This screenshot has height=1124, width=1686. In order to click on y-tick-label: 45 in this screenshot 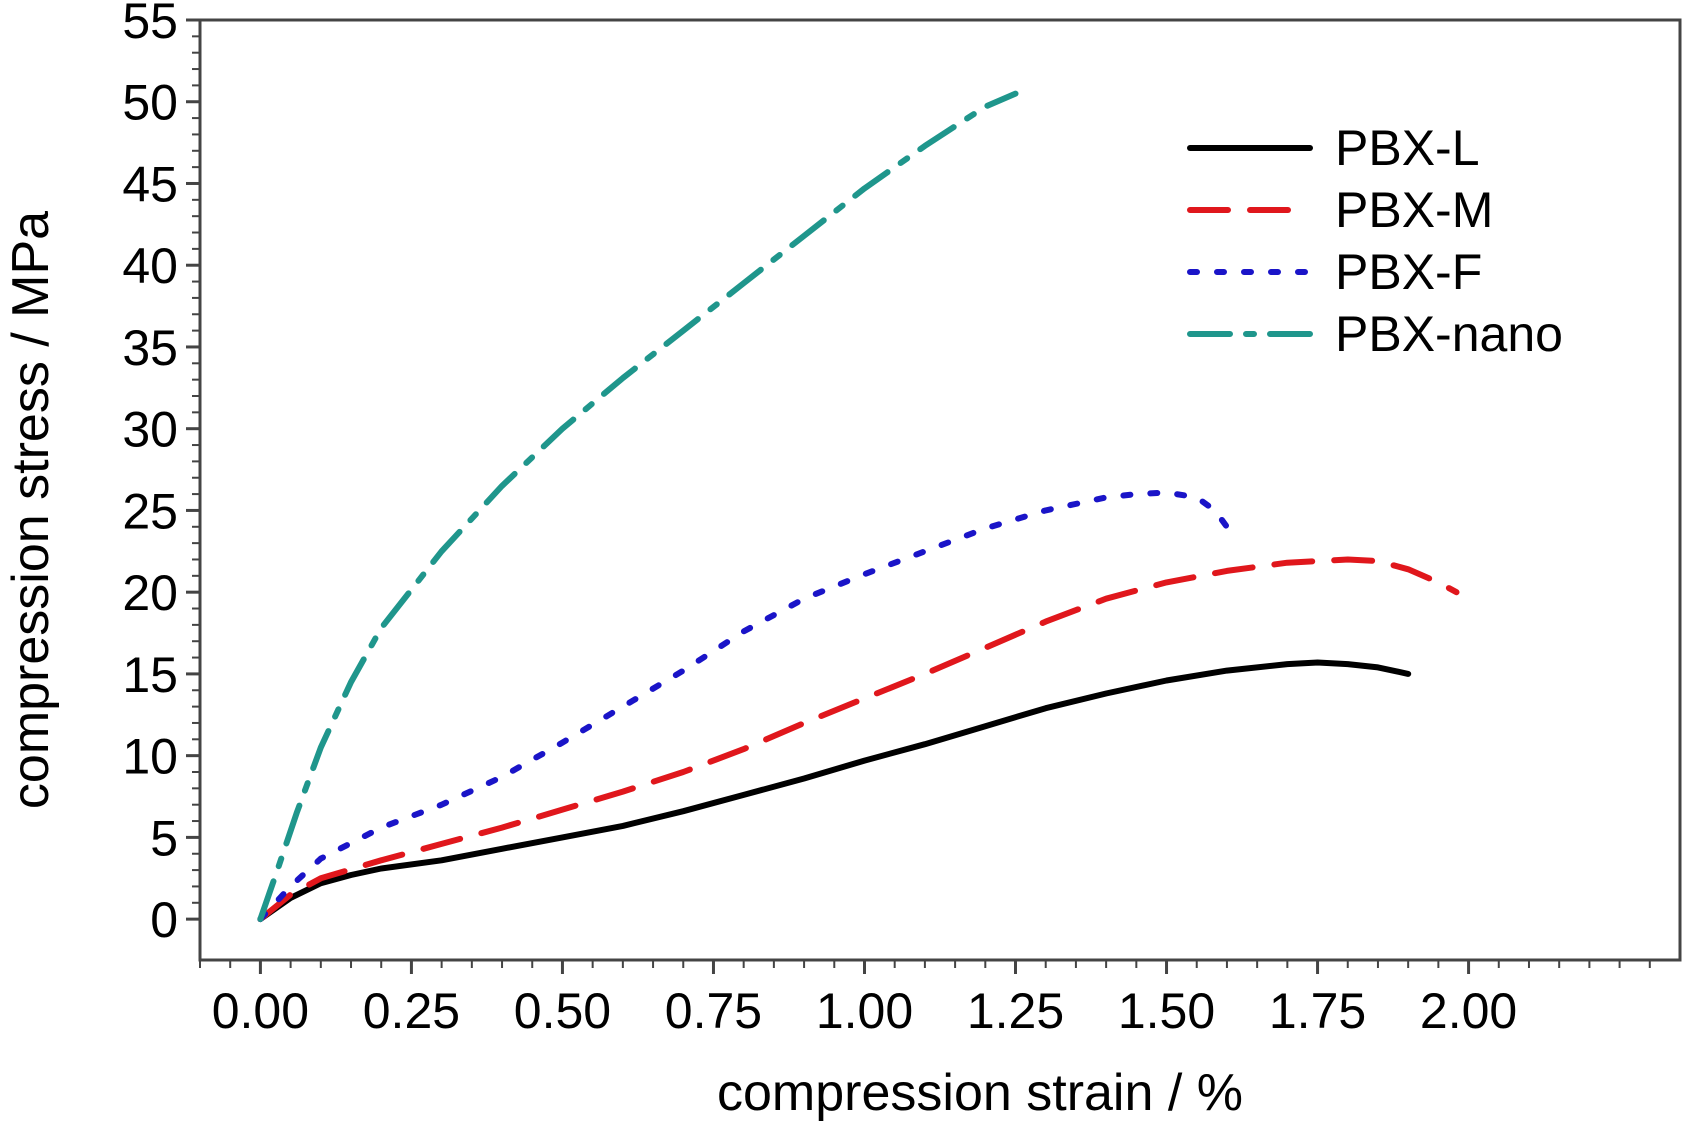, I will do `click(150, 184)`.